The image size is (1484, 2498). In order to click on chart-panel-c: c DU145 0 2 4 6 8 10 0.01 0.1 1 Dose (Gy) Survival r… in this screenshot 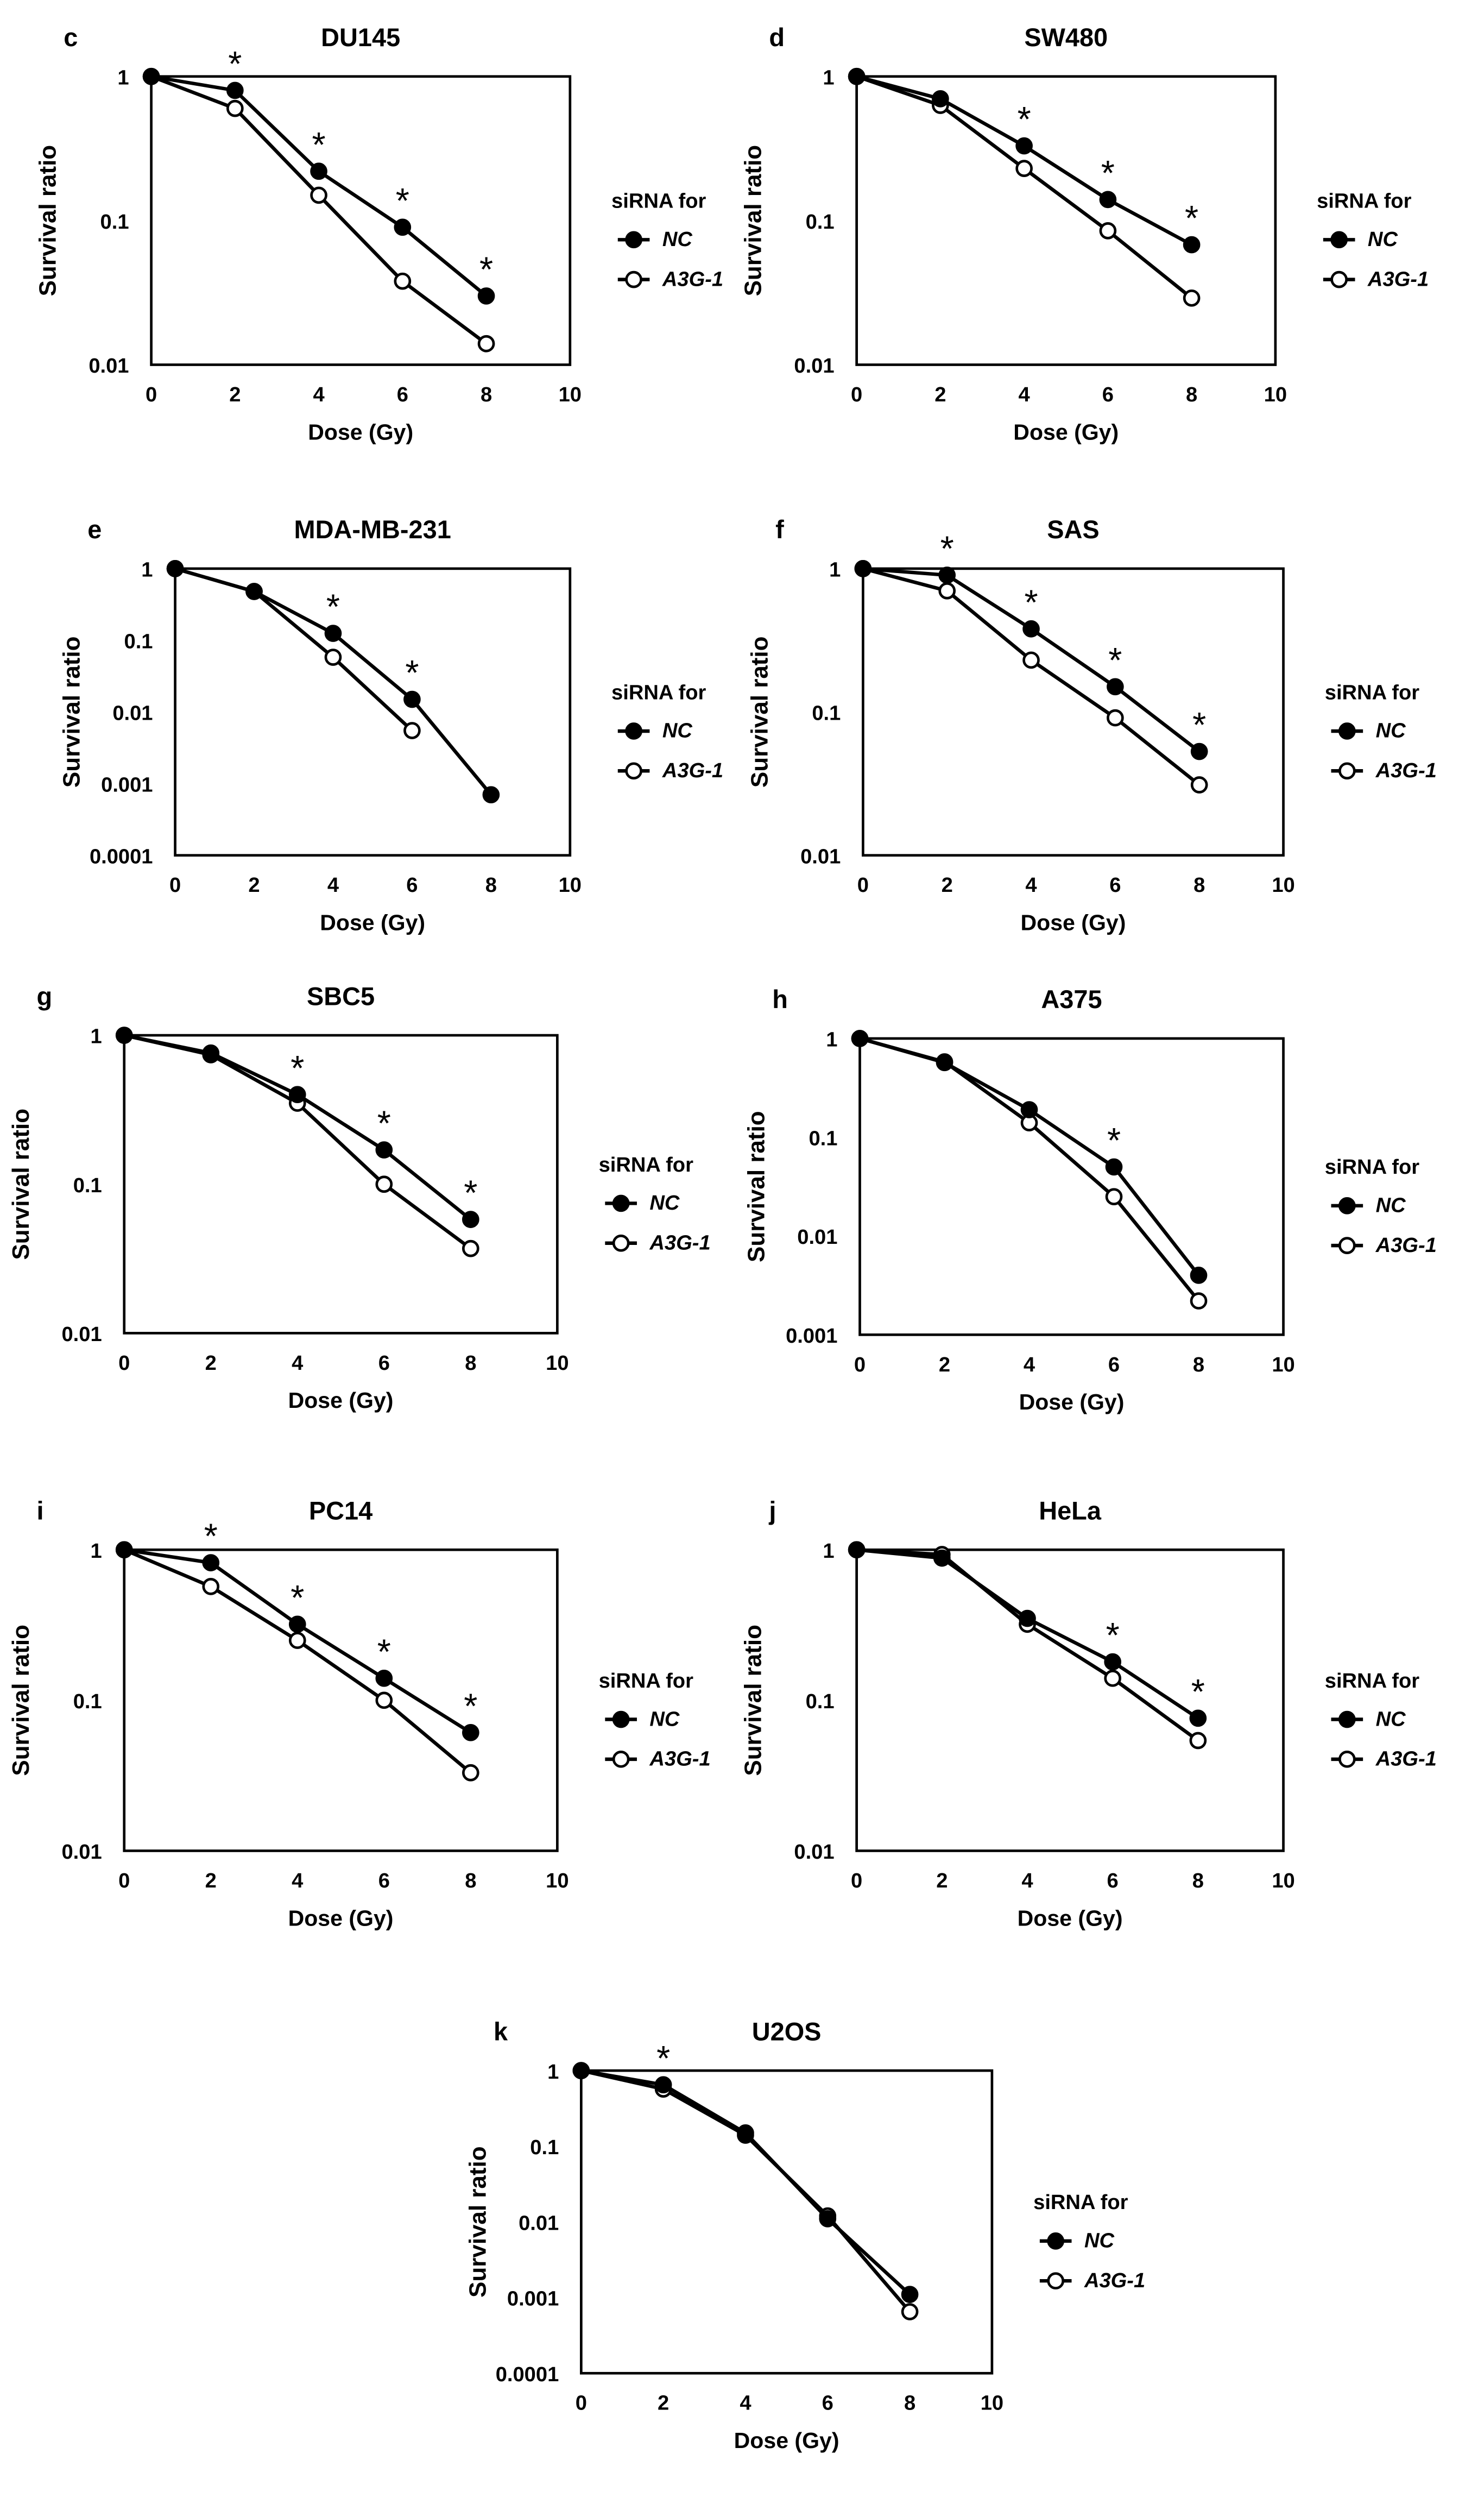, I will do `click(379, 233)`.